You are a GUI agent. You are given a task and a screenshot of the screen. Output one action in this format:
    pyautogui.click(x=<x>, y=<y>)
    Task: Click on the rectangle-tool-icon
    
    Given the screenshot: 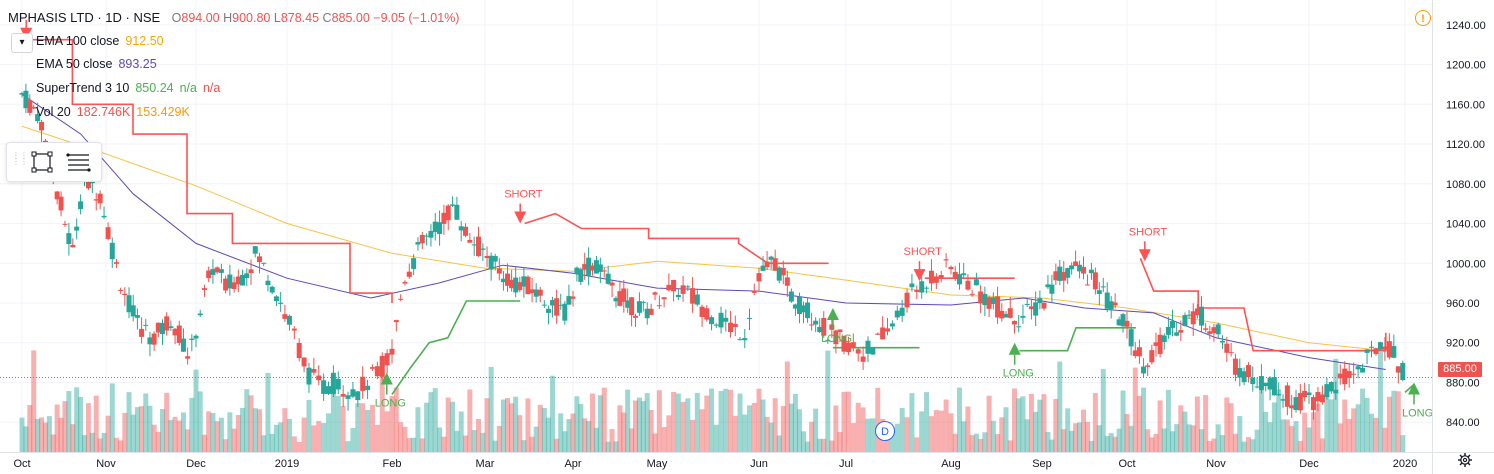 What is the action you would take?
    pyautogui.click(x=42, y=162)
    